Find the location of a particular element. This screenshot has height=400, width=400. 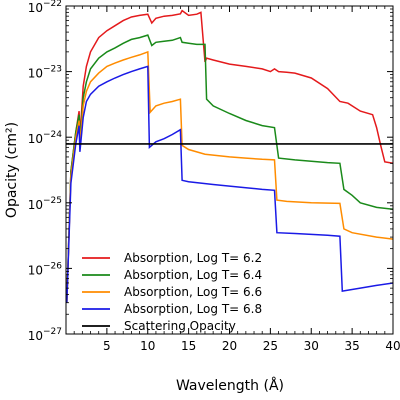

legend-label-4: Absorption, Log T= 6.8 is located at coordinates (193, 309).